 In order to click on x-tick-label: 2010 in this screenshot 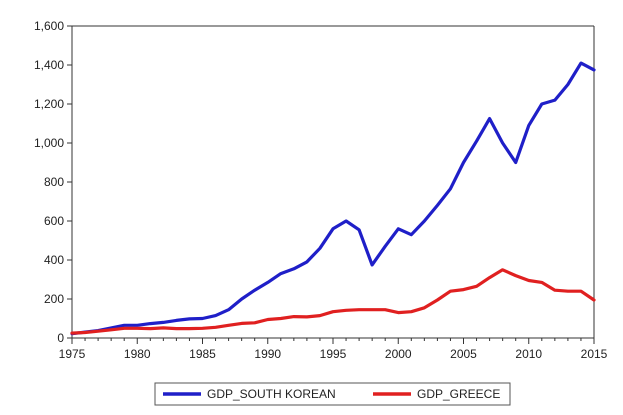, I will do `click(528, 354)`.